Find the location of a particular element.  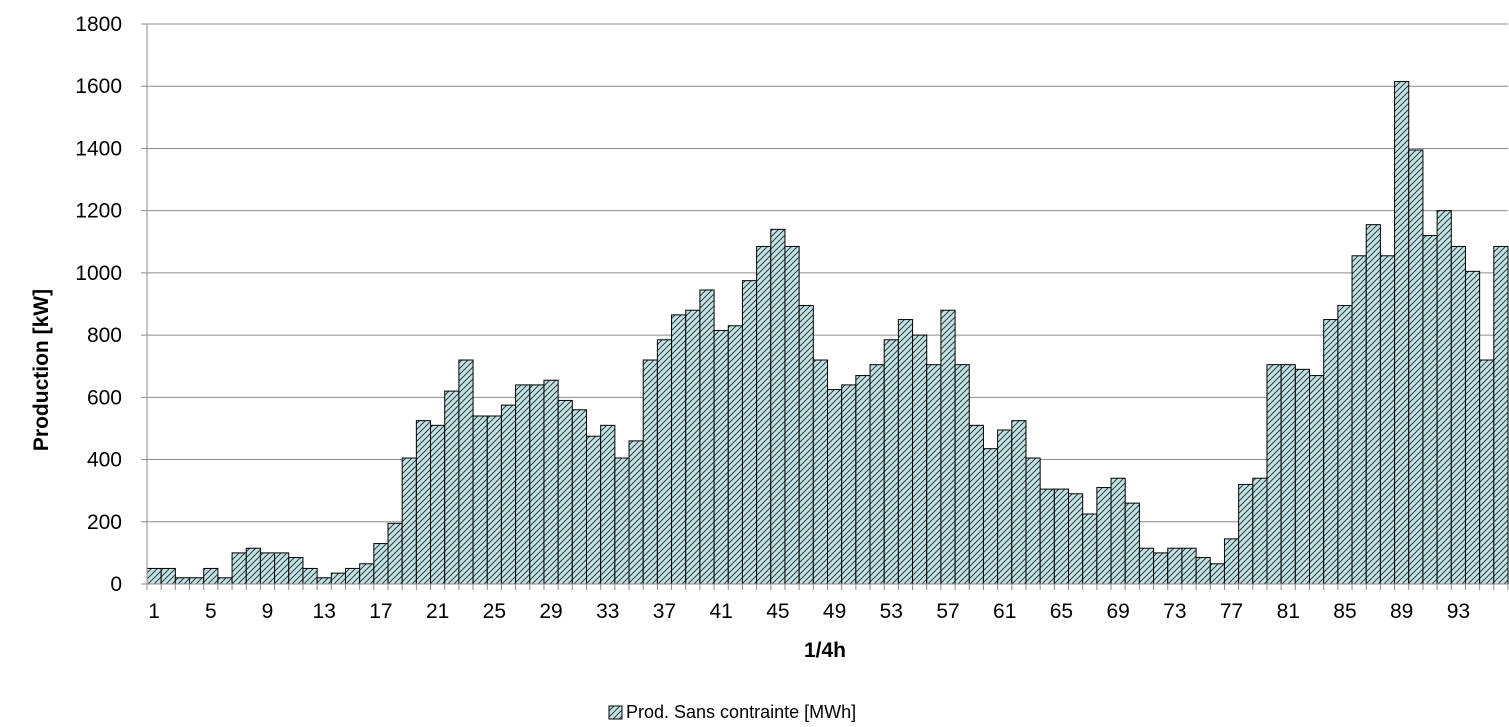

x-tick-label: 57 is located at coordinates (947, 611).